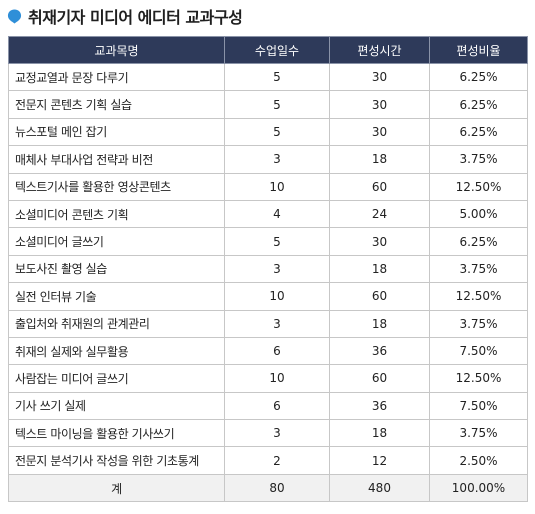 The height and width of the screenshot is (514, 535). What do you see at coordinates (277, 488) in the screenshot?
I see `total-class-days: 80` at bounding box center [277, 488].